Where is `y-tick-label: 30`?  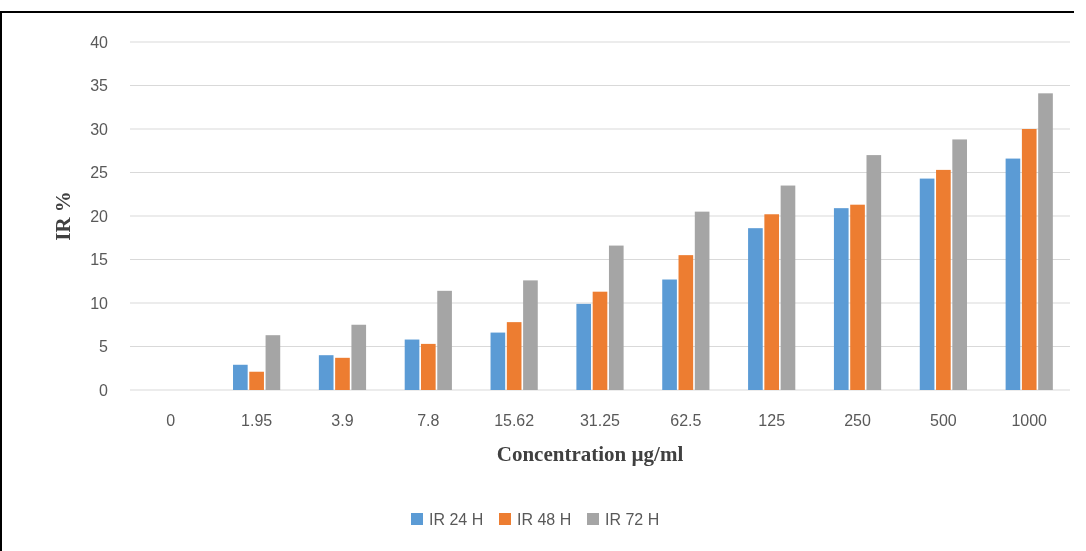 y-tick-label: 30 is located at coordinates (99, 129).